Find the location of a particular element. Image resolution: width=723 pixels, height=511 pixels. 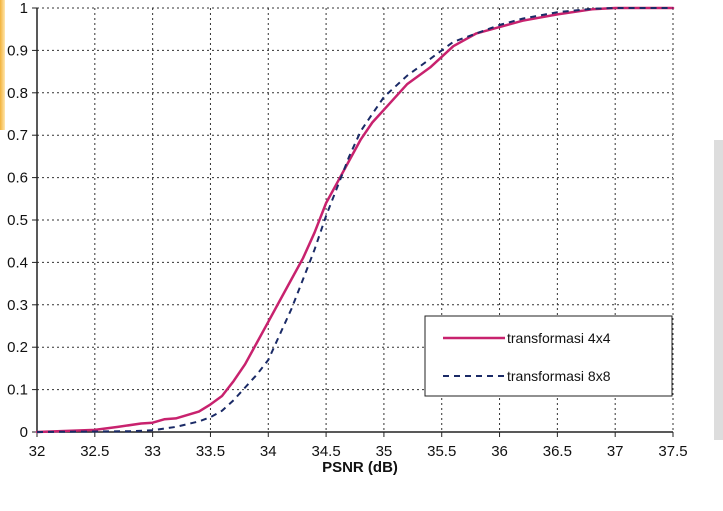

y-tick-label: 1 is located at coordinates (24, 8).